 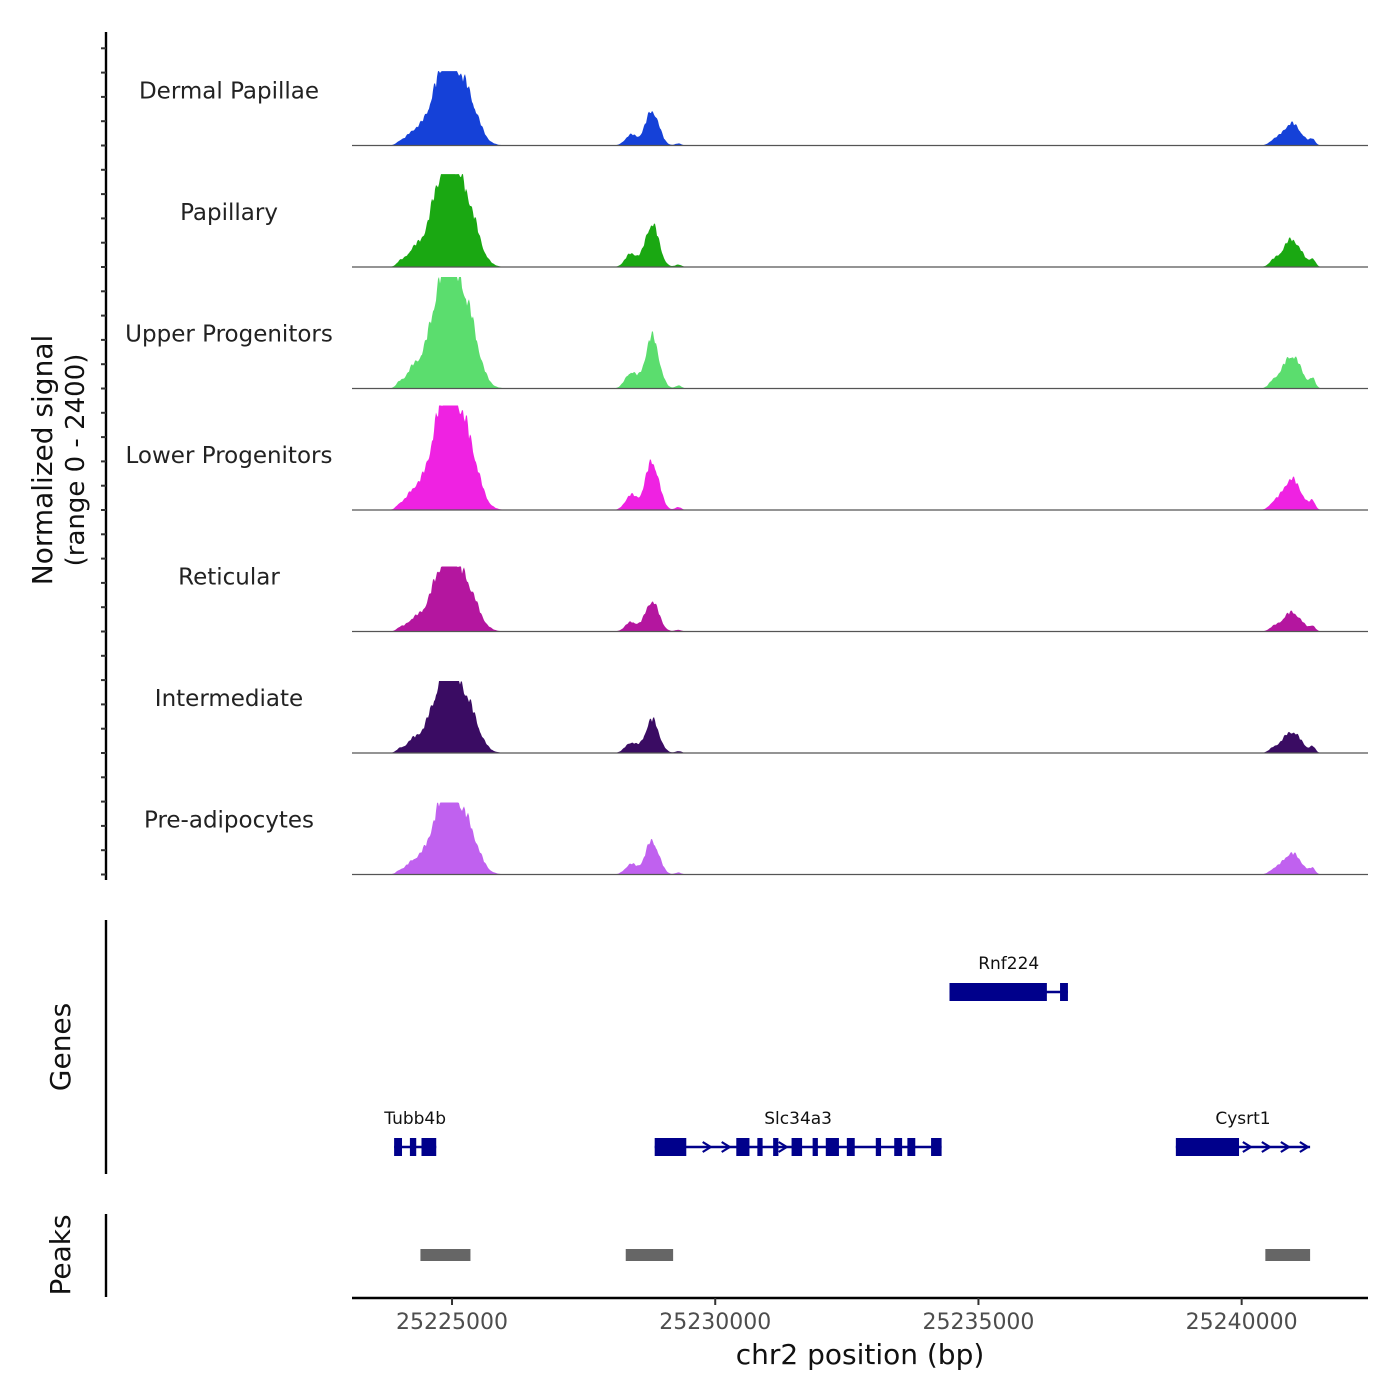 I want to click on gene: Rnf224, so click(x=1008, y=977).